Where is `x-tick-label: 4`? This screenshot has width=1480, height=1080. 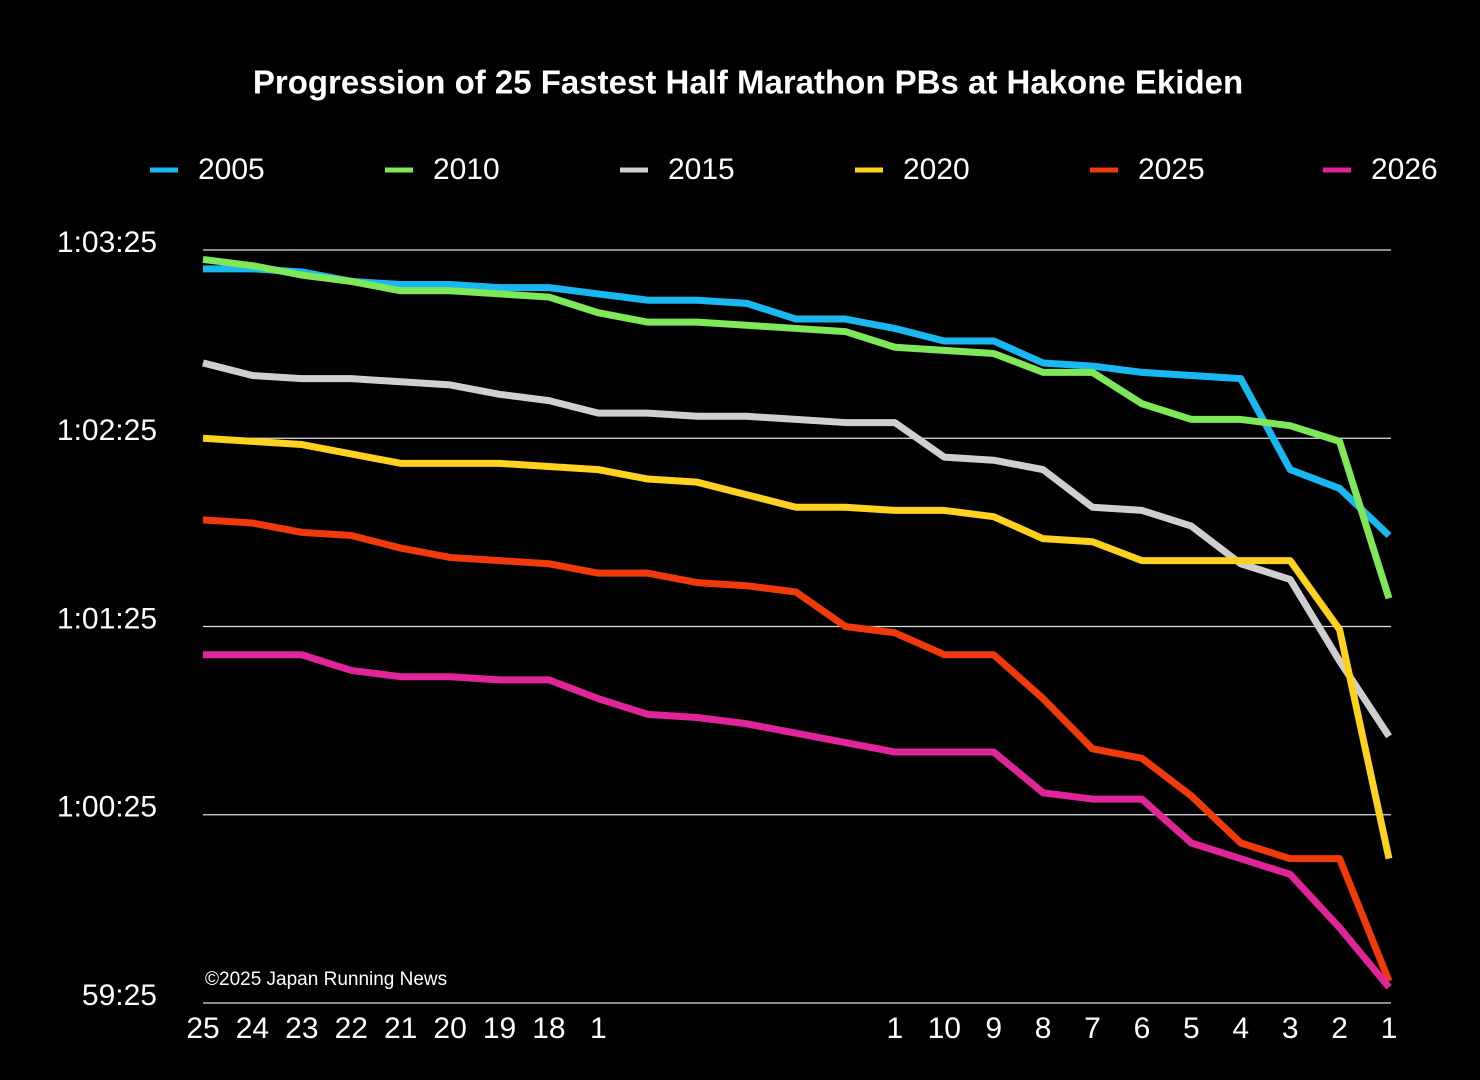
x-tick-label: 4 is located at coordinates (1240, 1028).